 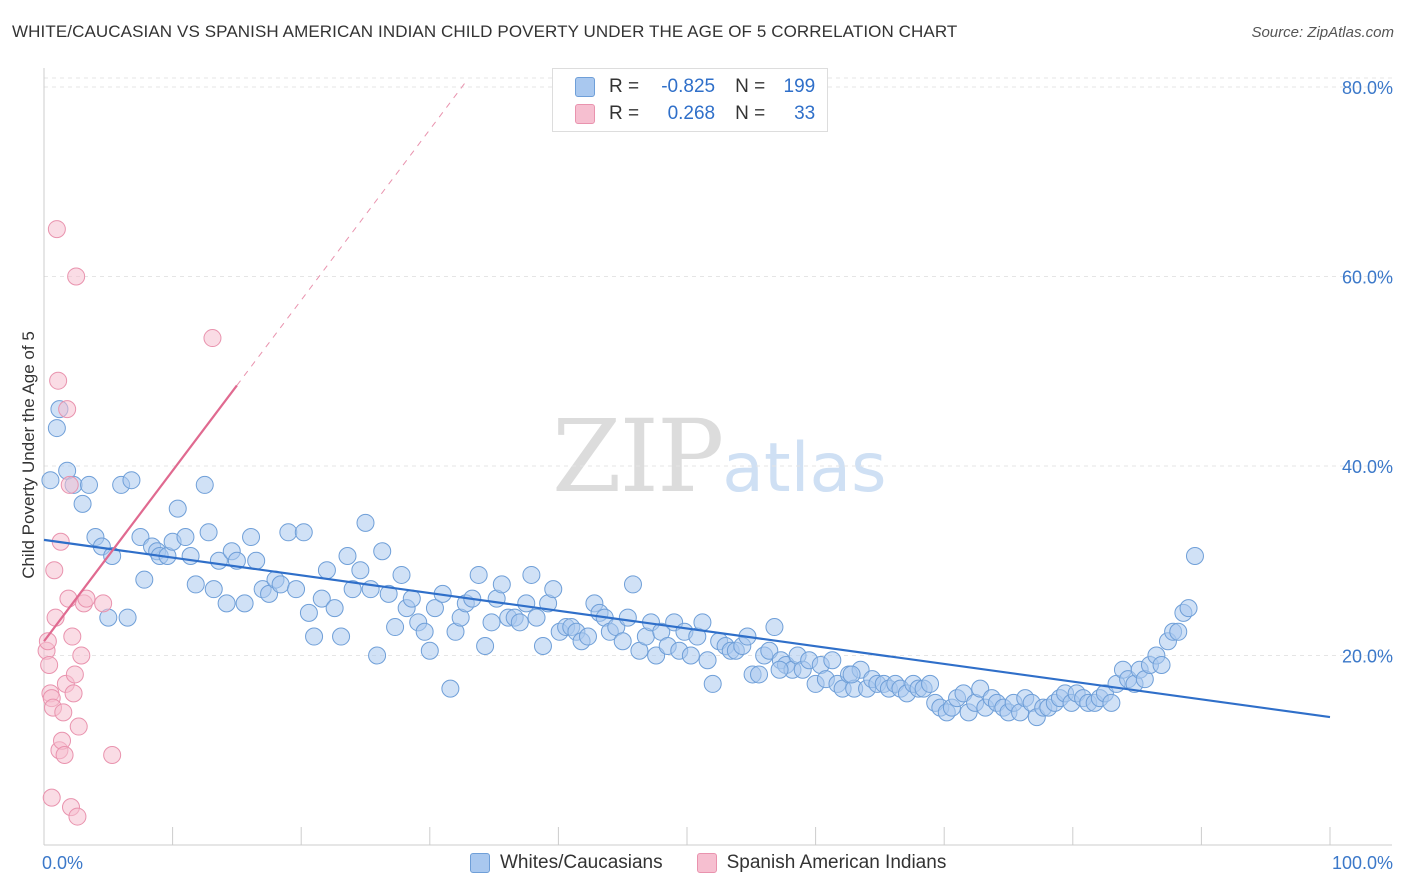 What do you see at coordinates (1367, 277) in the screenshot?
I see `y-tick-label: 60.0%` at bounding box center [1367, 277].